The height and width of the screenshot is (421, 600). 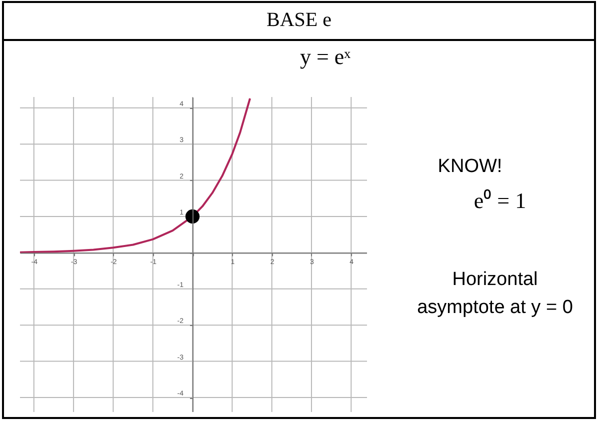 I want to click on text: Horizontal asymptote at y = 0, so click(x=495, y=294).